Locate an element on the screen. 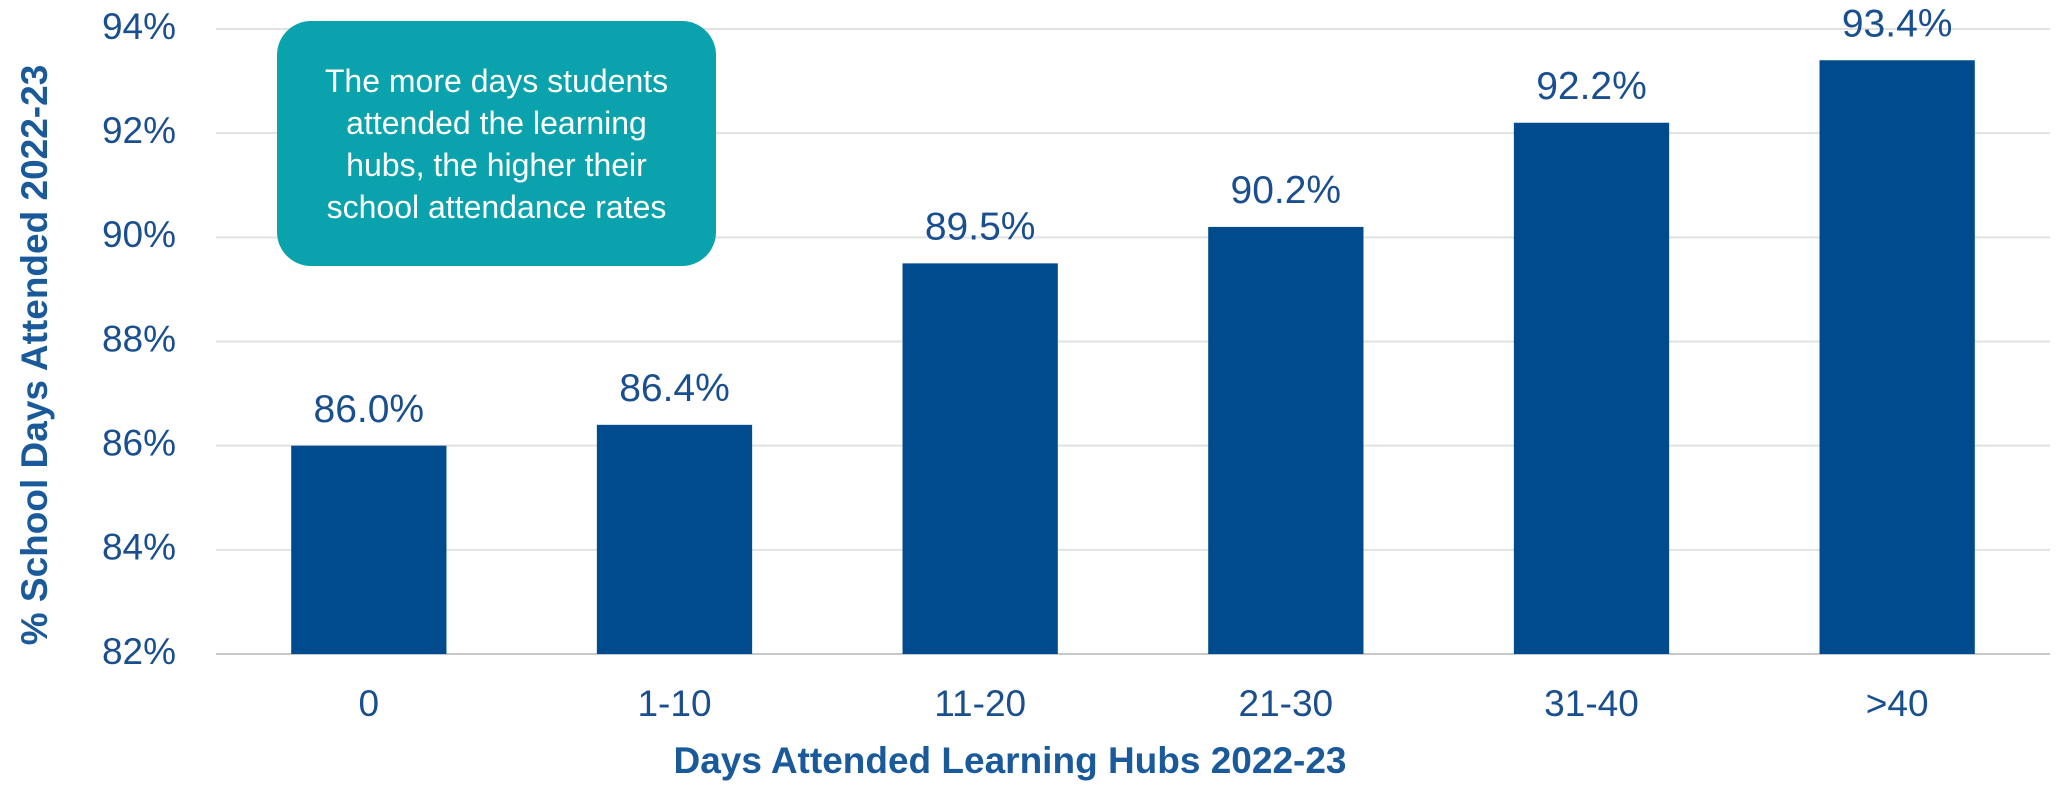 The height and width of the screenshot is (786, 2056). y-tick-label: 90% is located at coordinates (139, 234).